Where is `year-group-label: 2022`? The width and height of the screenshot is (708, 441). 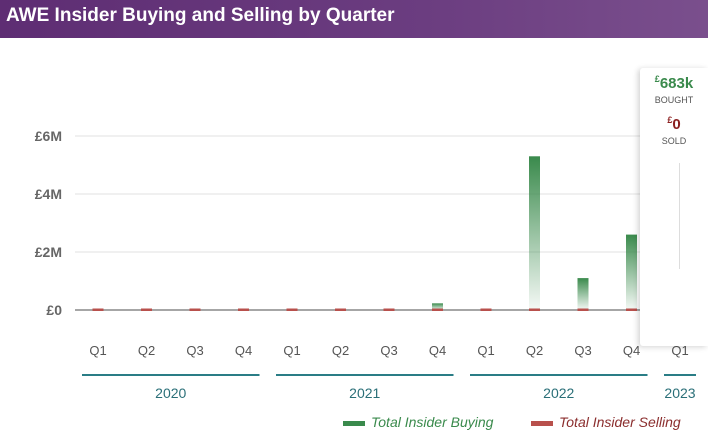 year-group-label: 2022 is located at coordinates (558, 393).